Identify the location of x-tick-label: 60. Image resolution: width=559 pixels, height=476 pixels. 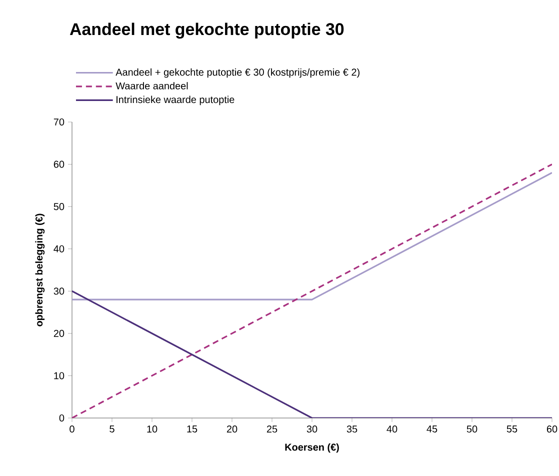
(552, 429).